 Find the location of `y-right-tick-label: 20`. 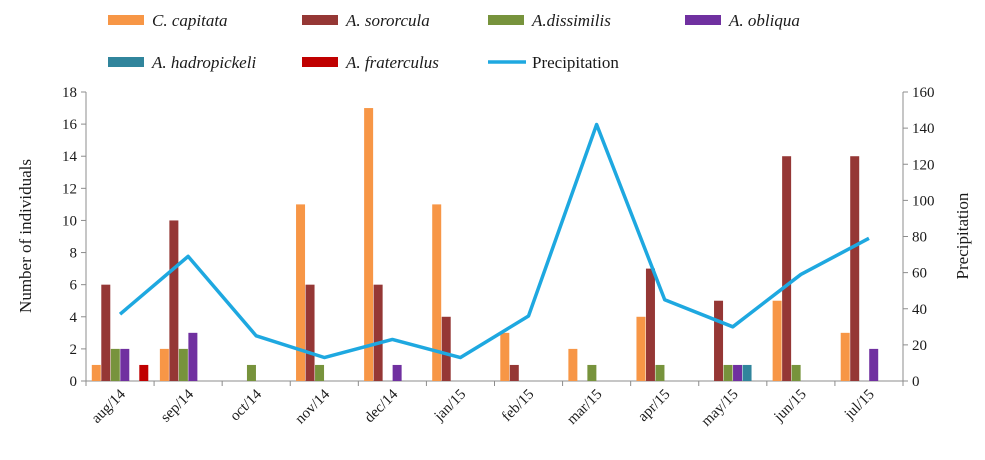

y-right-tick-label: 20 is located at coordinates (919, 346).